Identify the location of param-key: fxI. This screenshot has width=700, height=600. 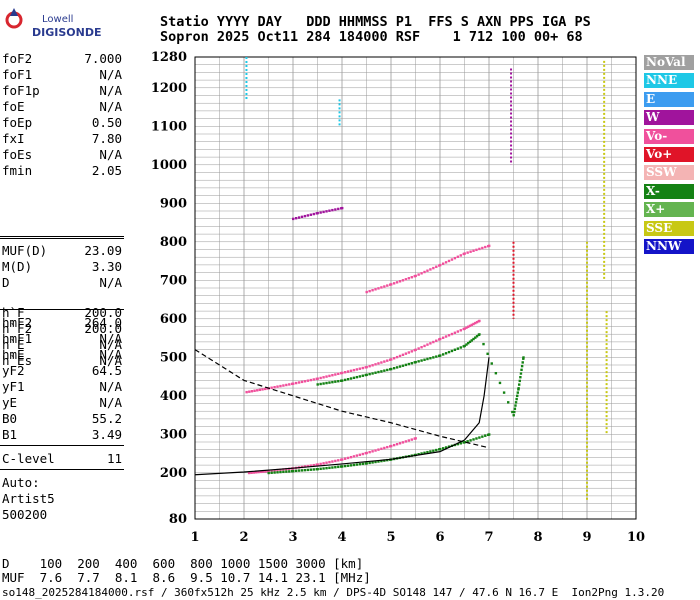
(13, 138).